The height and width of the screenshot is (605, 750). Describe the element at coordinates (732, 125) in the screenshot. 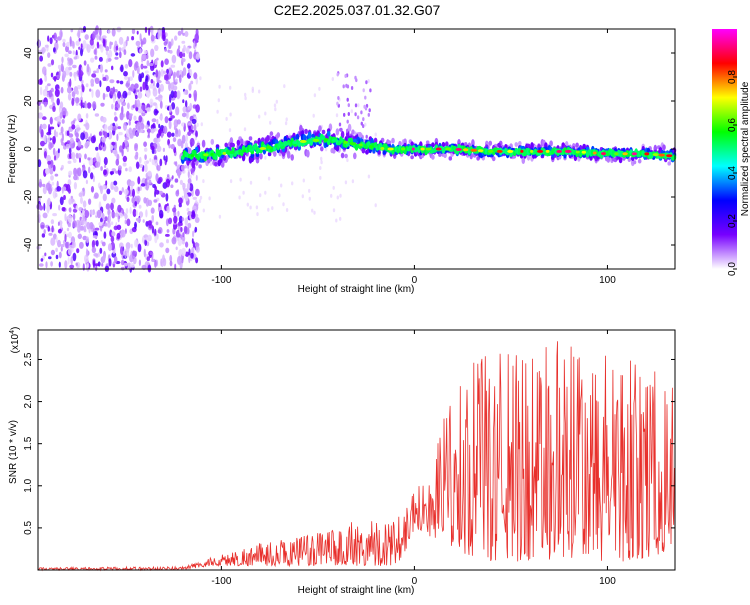

I see `colorbar-tick-label: 0.6` at that location.